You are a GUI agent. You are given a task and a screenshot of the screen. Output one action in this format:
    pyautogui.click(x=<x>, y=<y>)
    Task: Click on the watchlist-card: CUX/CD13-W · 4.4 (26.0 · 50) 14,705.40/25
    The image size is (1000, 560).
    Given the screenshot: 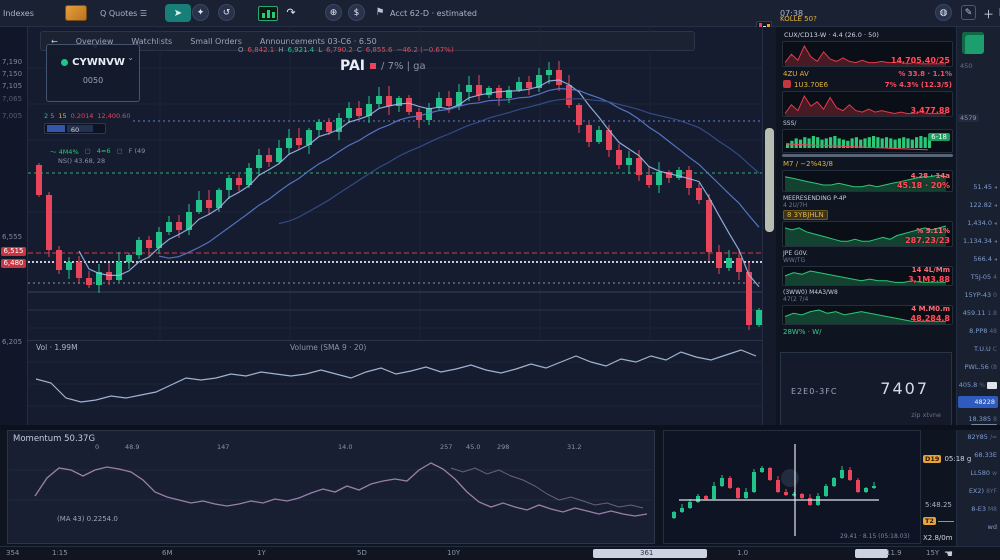 What is the action you would take?
    pyautogui.click(x=867, y=49)
    